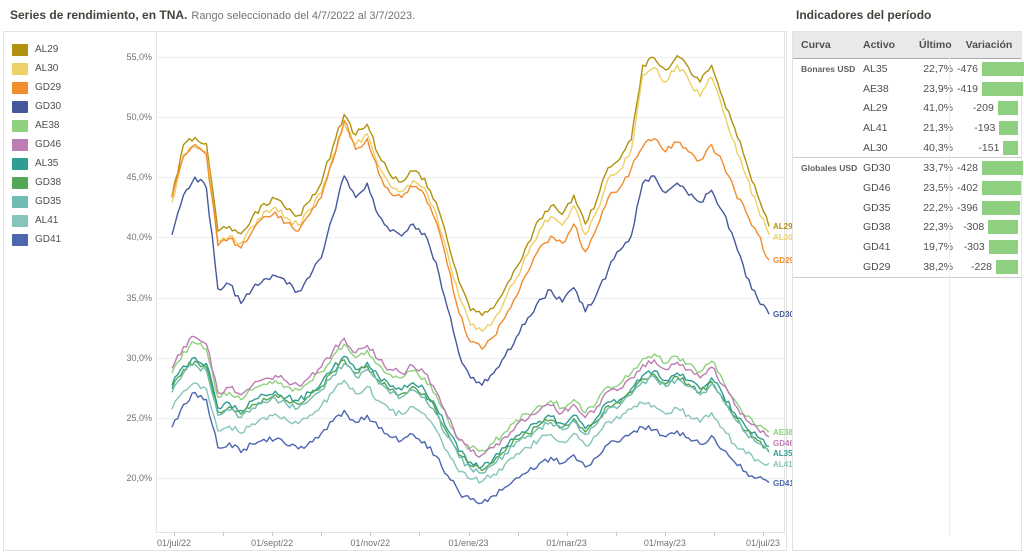 This screenshot has height=554, width=1024. Describe the element at coordinates (468, 543) in the screenshot. I see `x-tick-label: 01/ene/23` at that location.